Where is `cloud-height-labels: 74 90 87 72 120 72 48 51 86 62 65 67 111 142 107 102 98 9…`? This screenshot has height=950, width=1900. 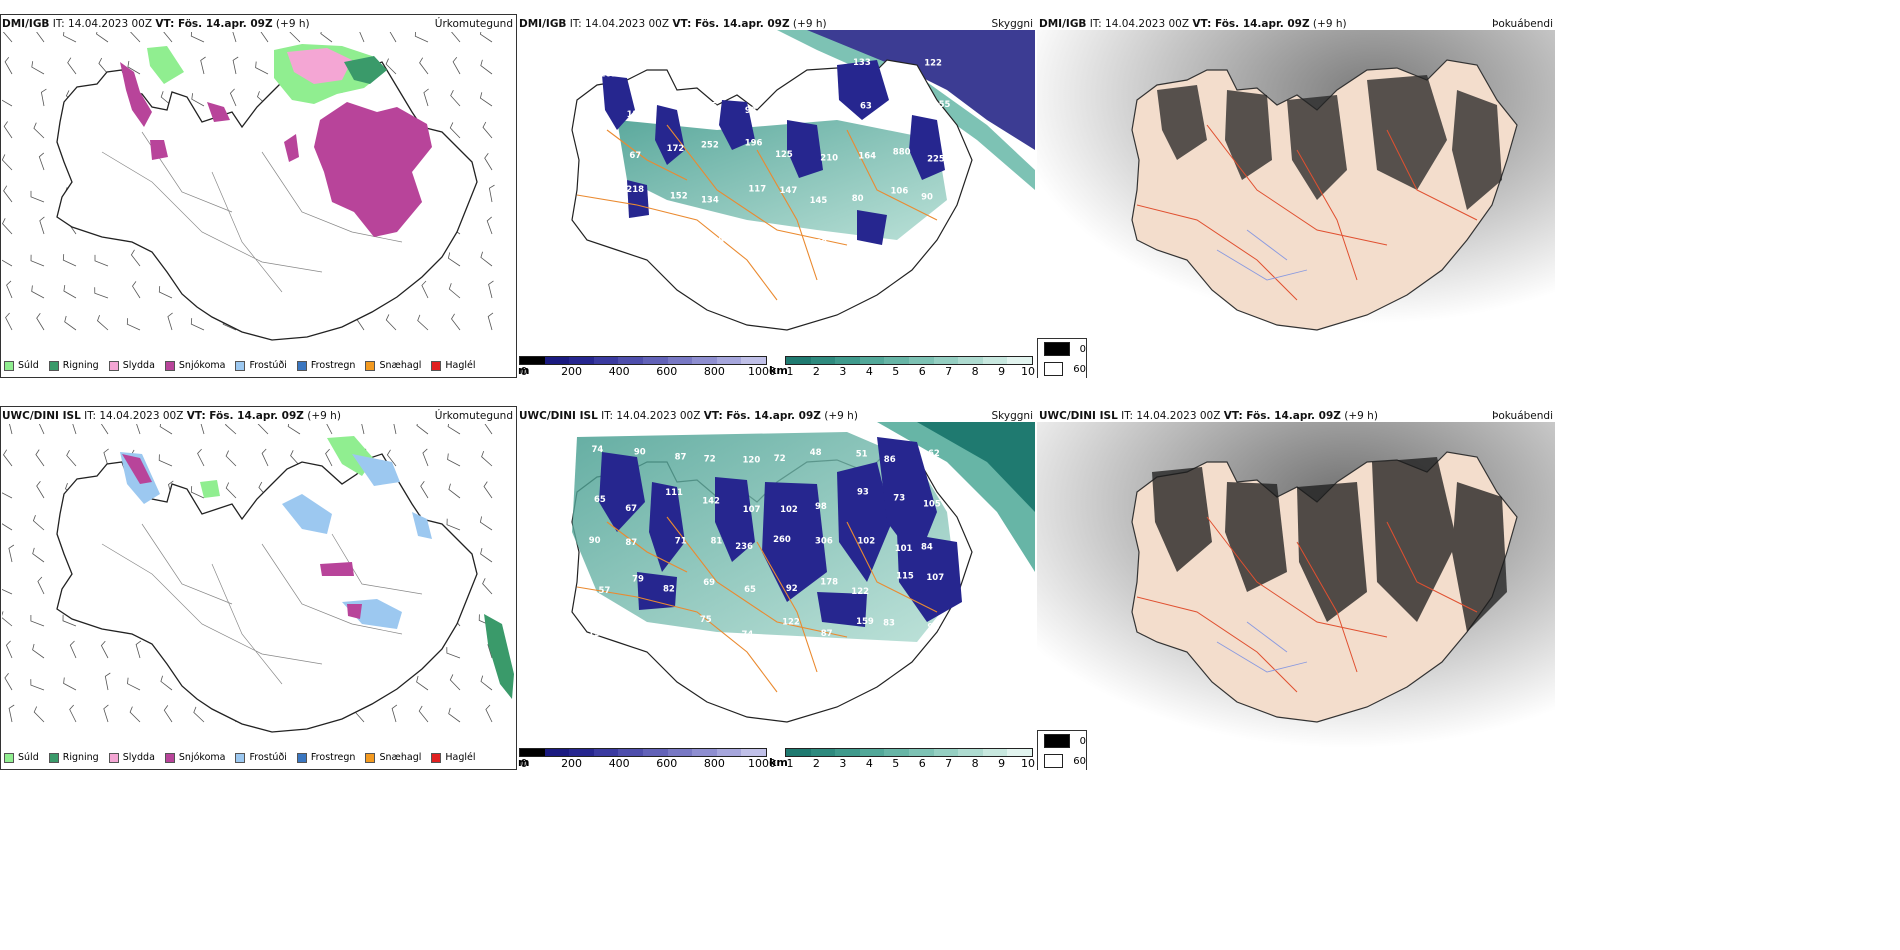 cloud-height-labels: 74 90 87 72 120 72 48 51 86 62 65 67 111 142 107 102 98 9… is located at coordinates (766, 559).